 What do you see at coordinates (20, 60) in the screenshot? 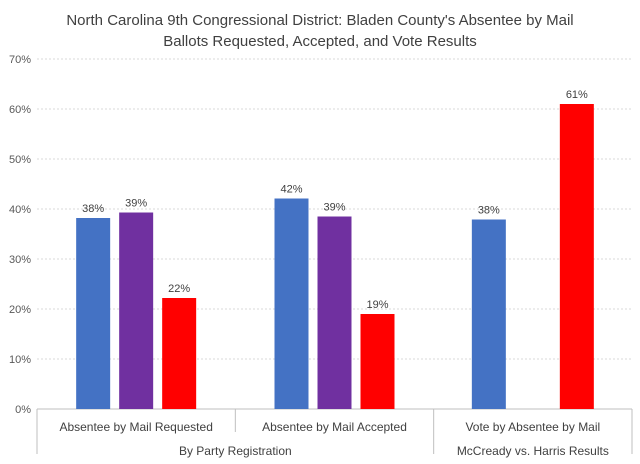
I see `y-tick-label: 70%` at bounding box center [20, 60].